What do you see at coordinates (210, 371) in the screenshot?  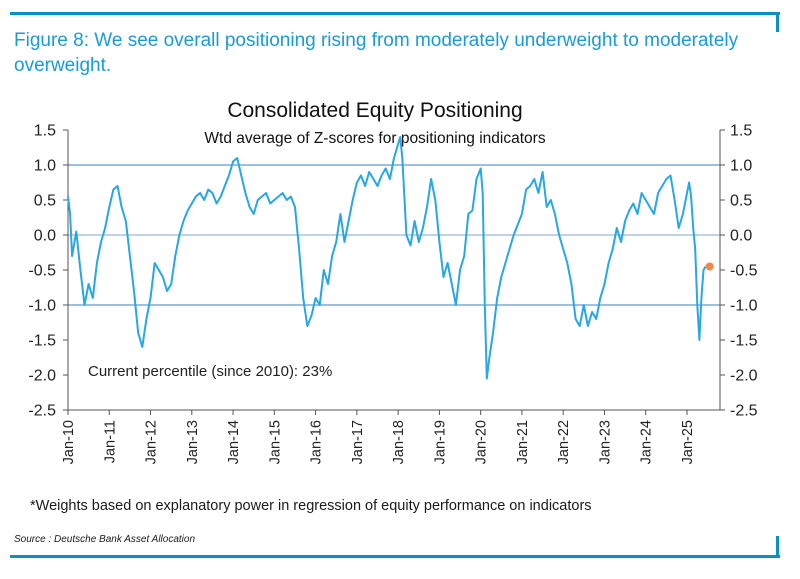 I see `percentile-annotation: Current percentile (since 2010): 23%` at bounding box center [210, 371].